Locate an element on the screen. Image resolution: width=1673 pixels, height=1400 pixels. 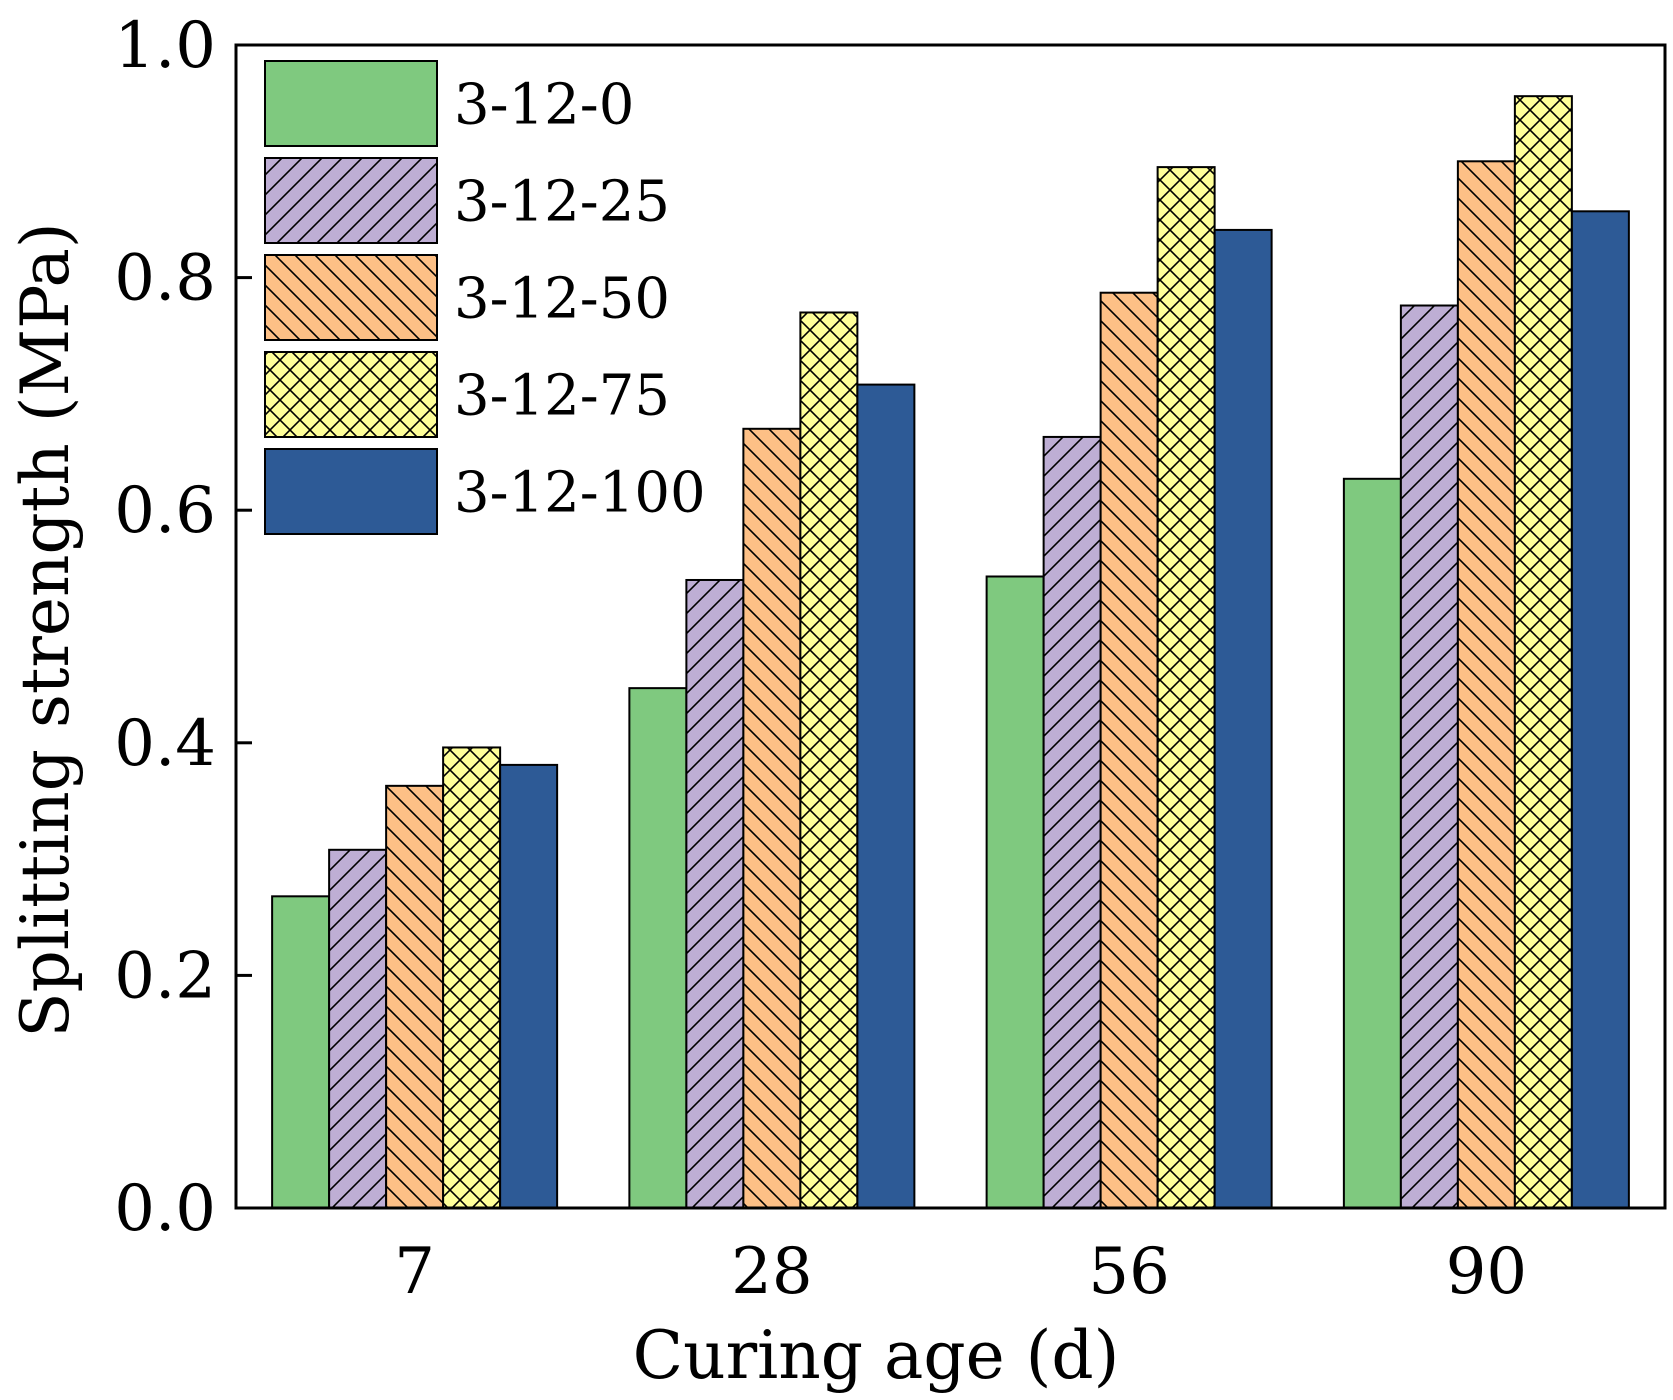
x-tick-label-90: 90 is located at coordinates (1486, 1272).